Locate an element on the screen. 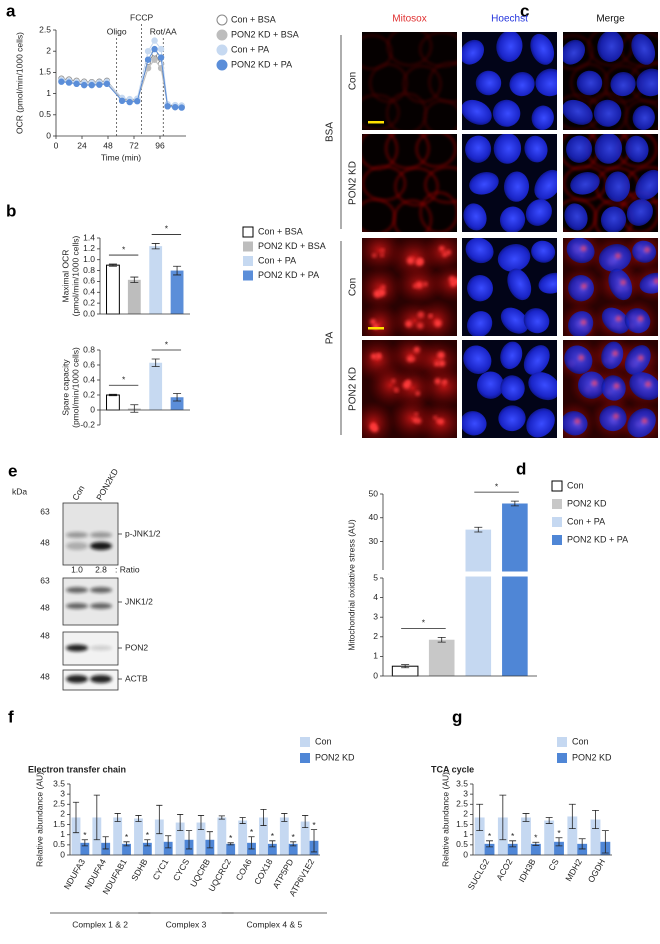 This screenshot has width=660, height=944. legend-label: Con is located at coordinates (575, 485).